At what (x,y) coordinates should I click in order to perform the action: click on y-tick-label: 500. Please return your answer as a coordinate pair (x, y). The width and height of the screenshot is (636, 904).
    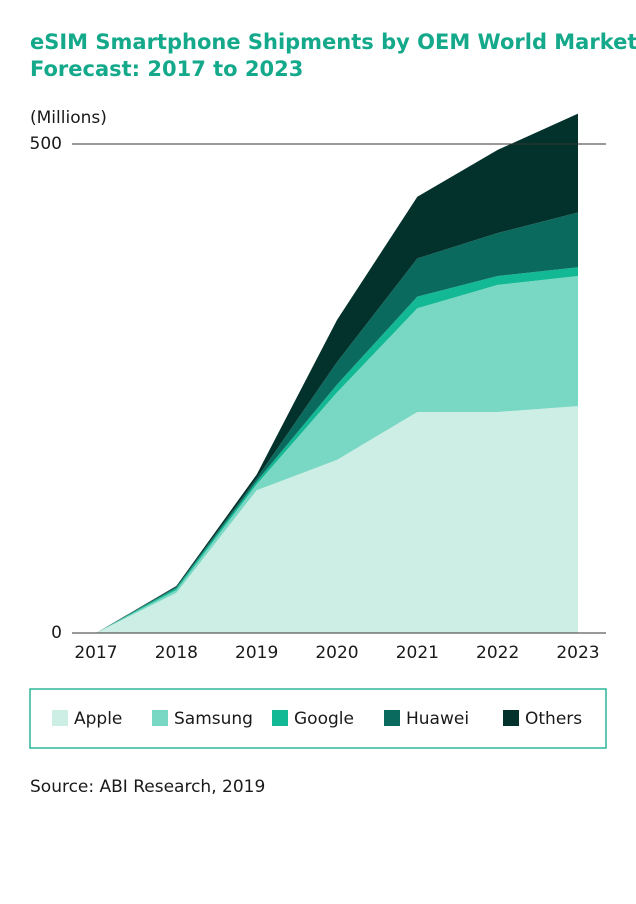
    Looking at the image, I should click on (46, 144).